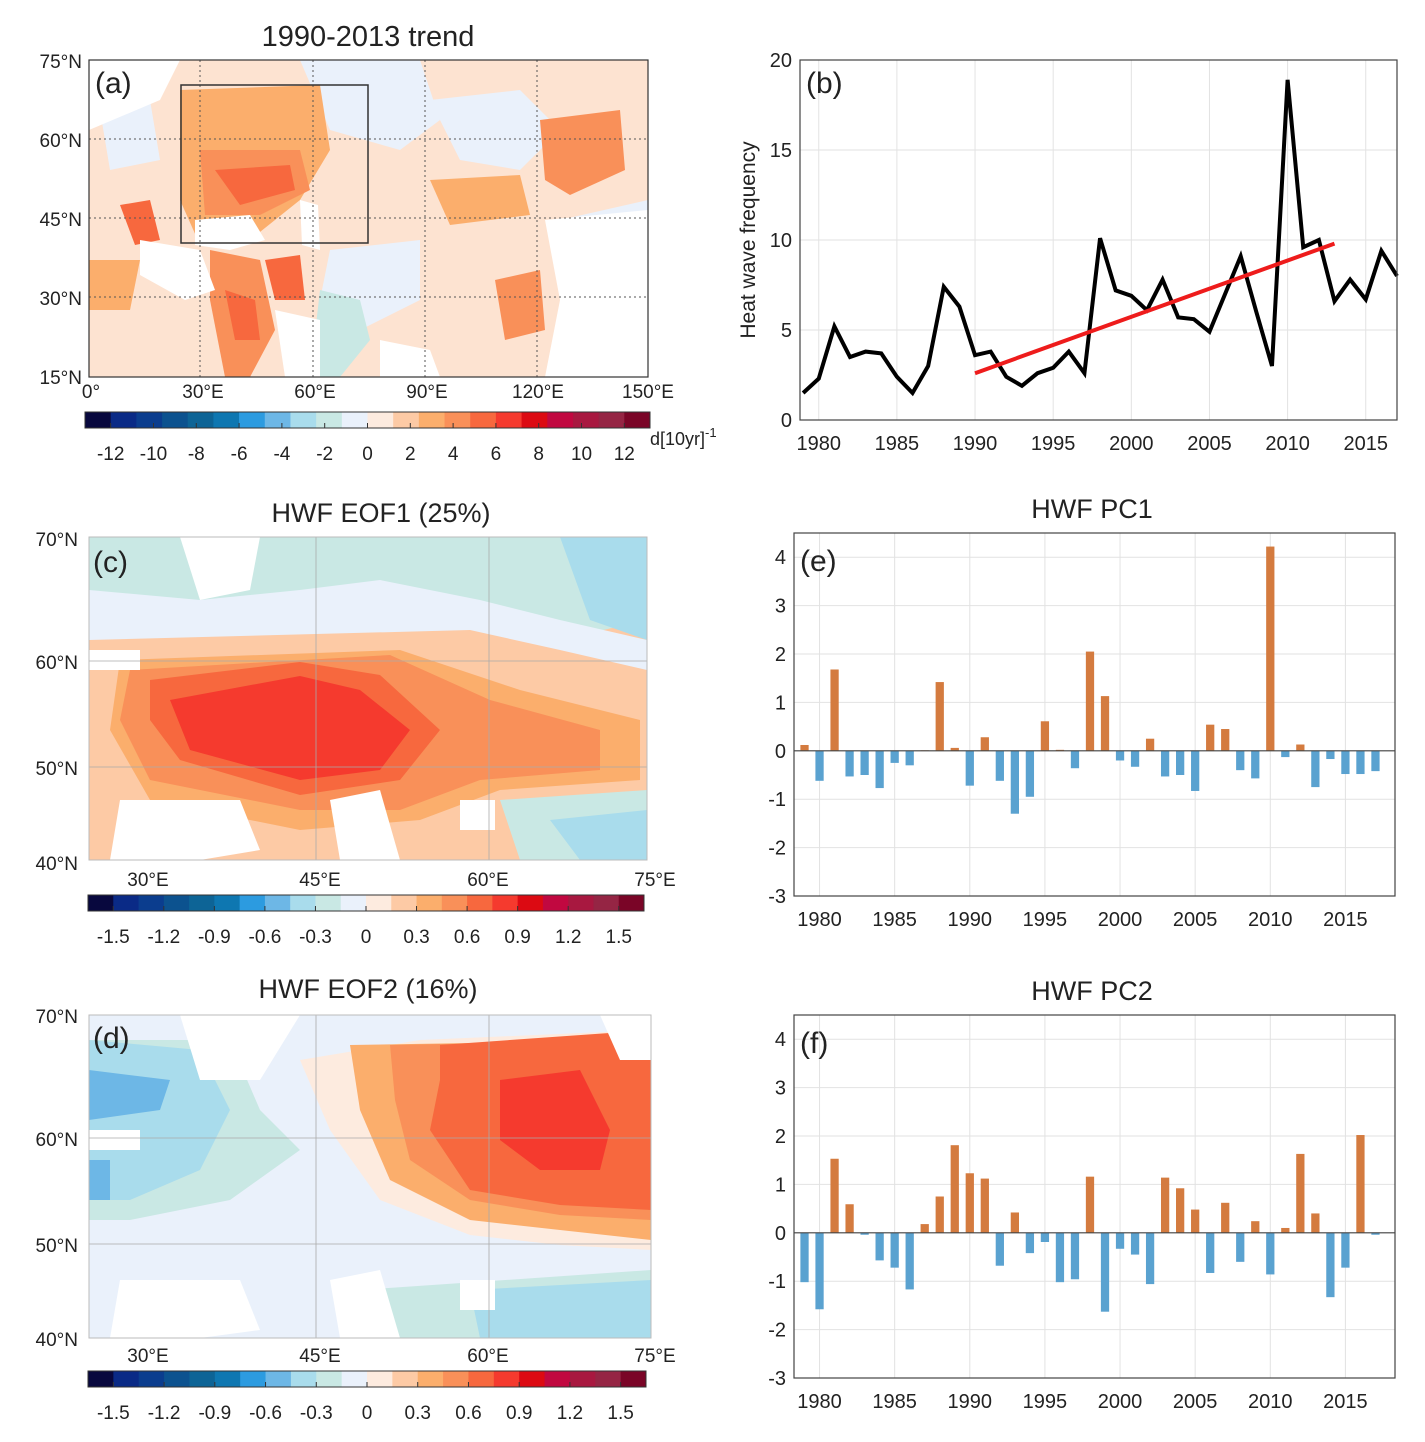 Image resolution: width=1425 pixels, height=1442 pixels. What do you see at coordinates (110, 562) in the screenshot?
I see `panel-c-label: (c)` at bounding box center [110, 562].